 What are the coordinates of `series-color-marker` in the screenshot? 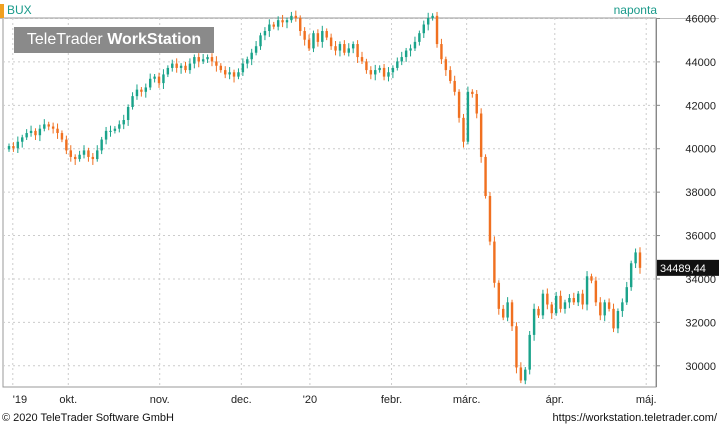 It's located at (2, 11).